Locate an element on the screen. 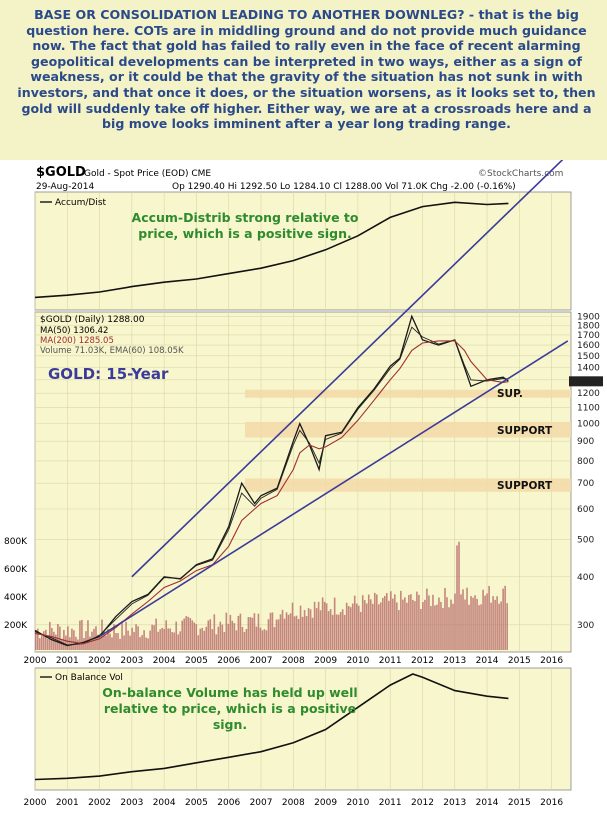  support-zones: SUP. SUPPORT SUPPORT is located at coordinates (408, 440).